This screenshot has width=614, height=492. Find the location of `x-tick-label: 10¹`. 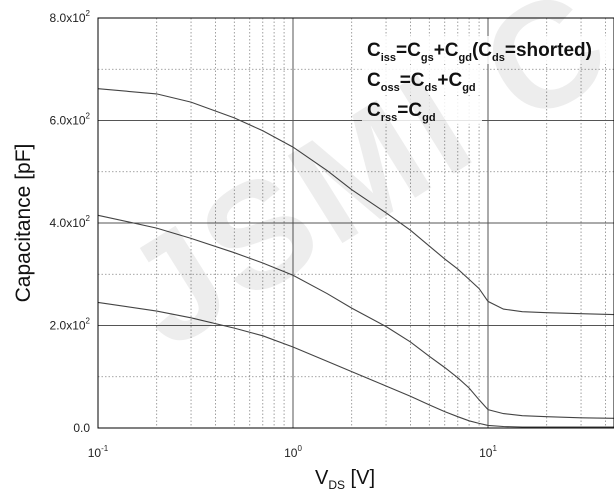

x-tick-label: 10¹ is located at coordinates (488, 452).